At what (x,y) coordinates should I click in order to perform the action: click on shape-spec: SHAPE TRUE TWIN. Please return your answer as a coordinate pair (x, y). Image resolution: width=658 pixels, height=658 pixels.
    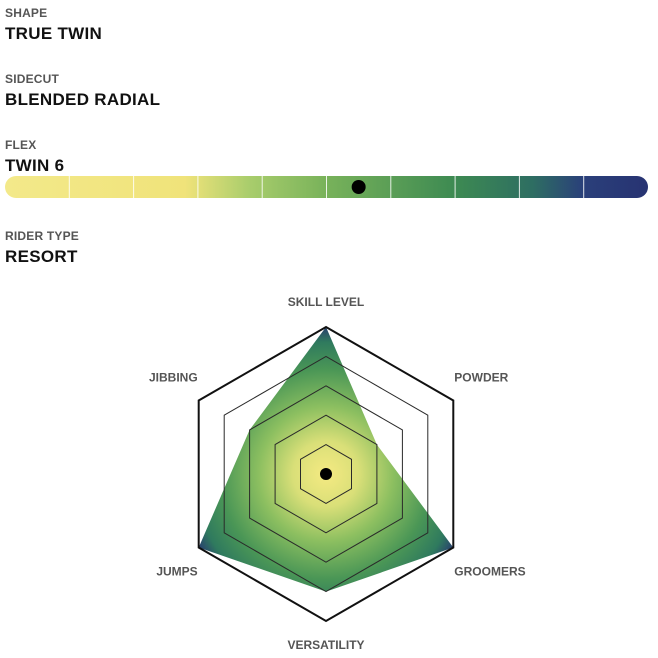
    Looking at the image, I should click on (53, 25).